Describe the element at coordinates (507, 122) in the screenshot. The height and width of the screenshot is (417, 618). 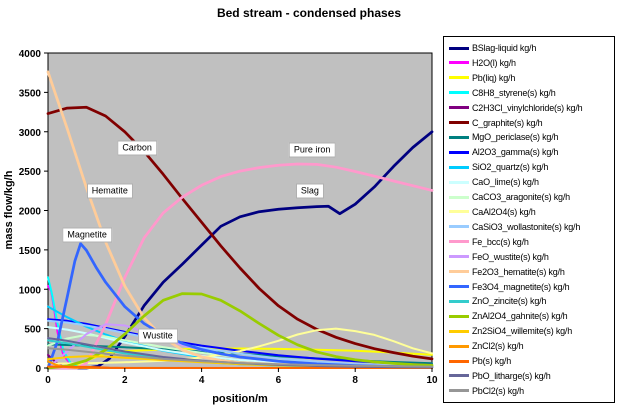
I see `legend-label: C_graphite(s) kg/h` at that location.